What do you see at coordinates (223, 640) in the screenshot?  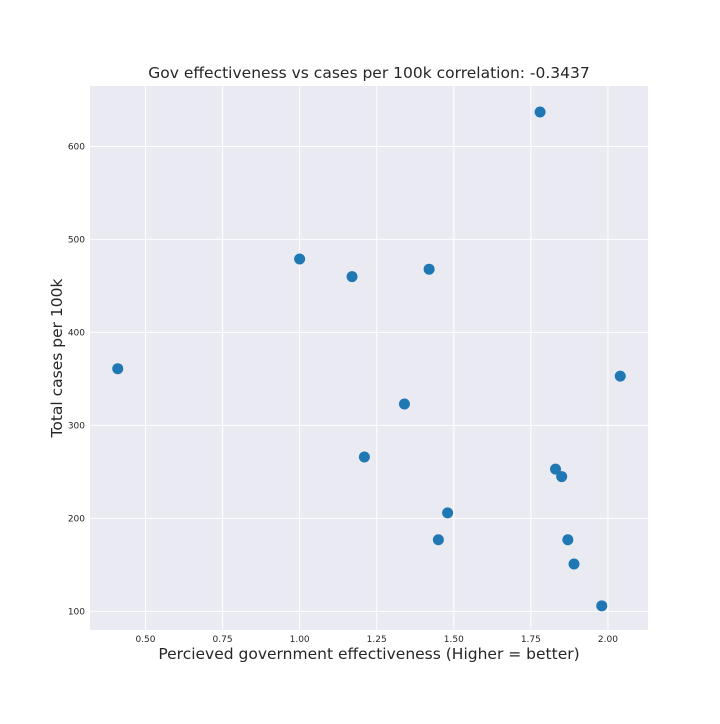 I see `x-tick-label: 0.75` at bounding box center [223, 640].